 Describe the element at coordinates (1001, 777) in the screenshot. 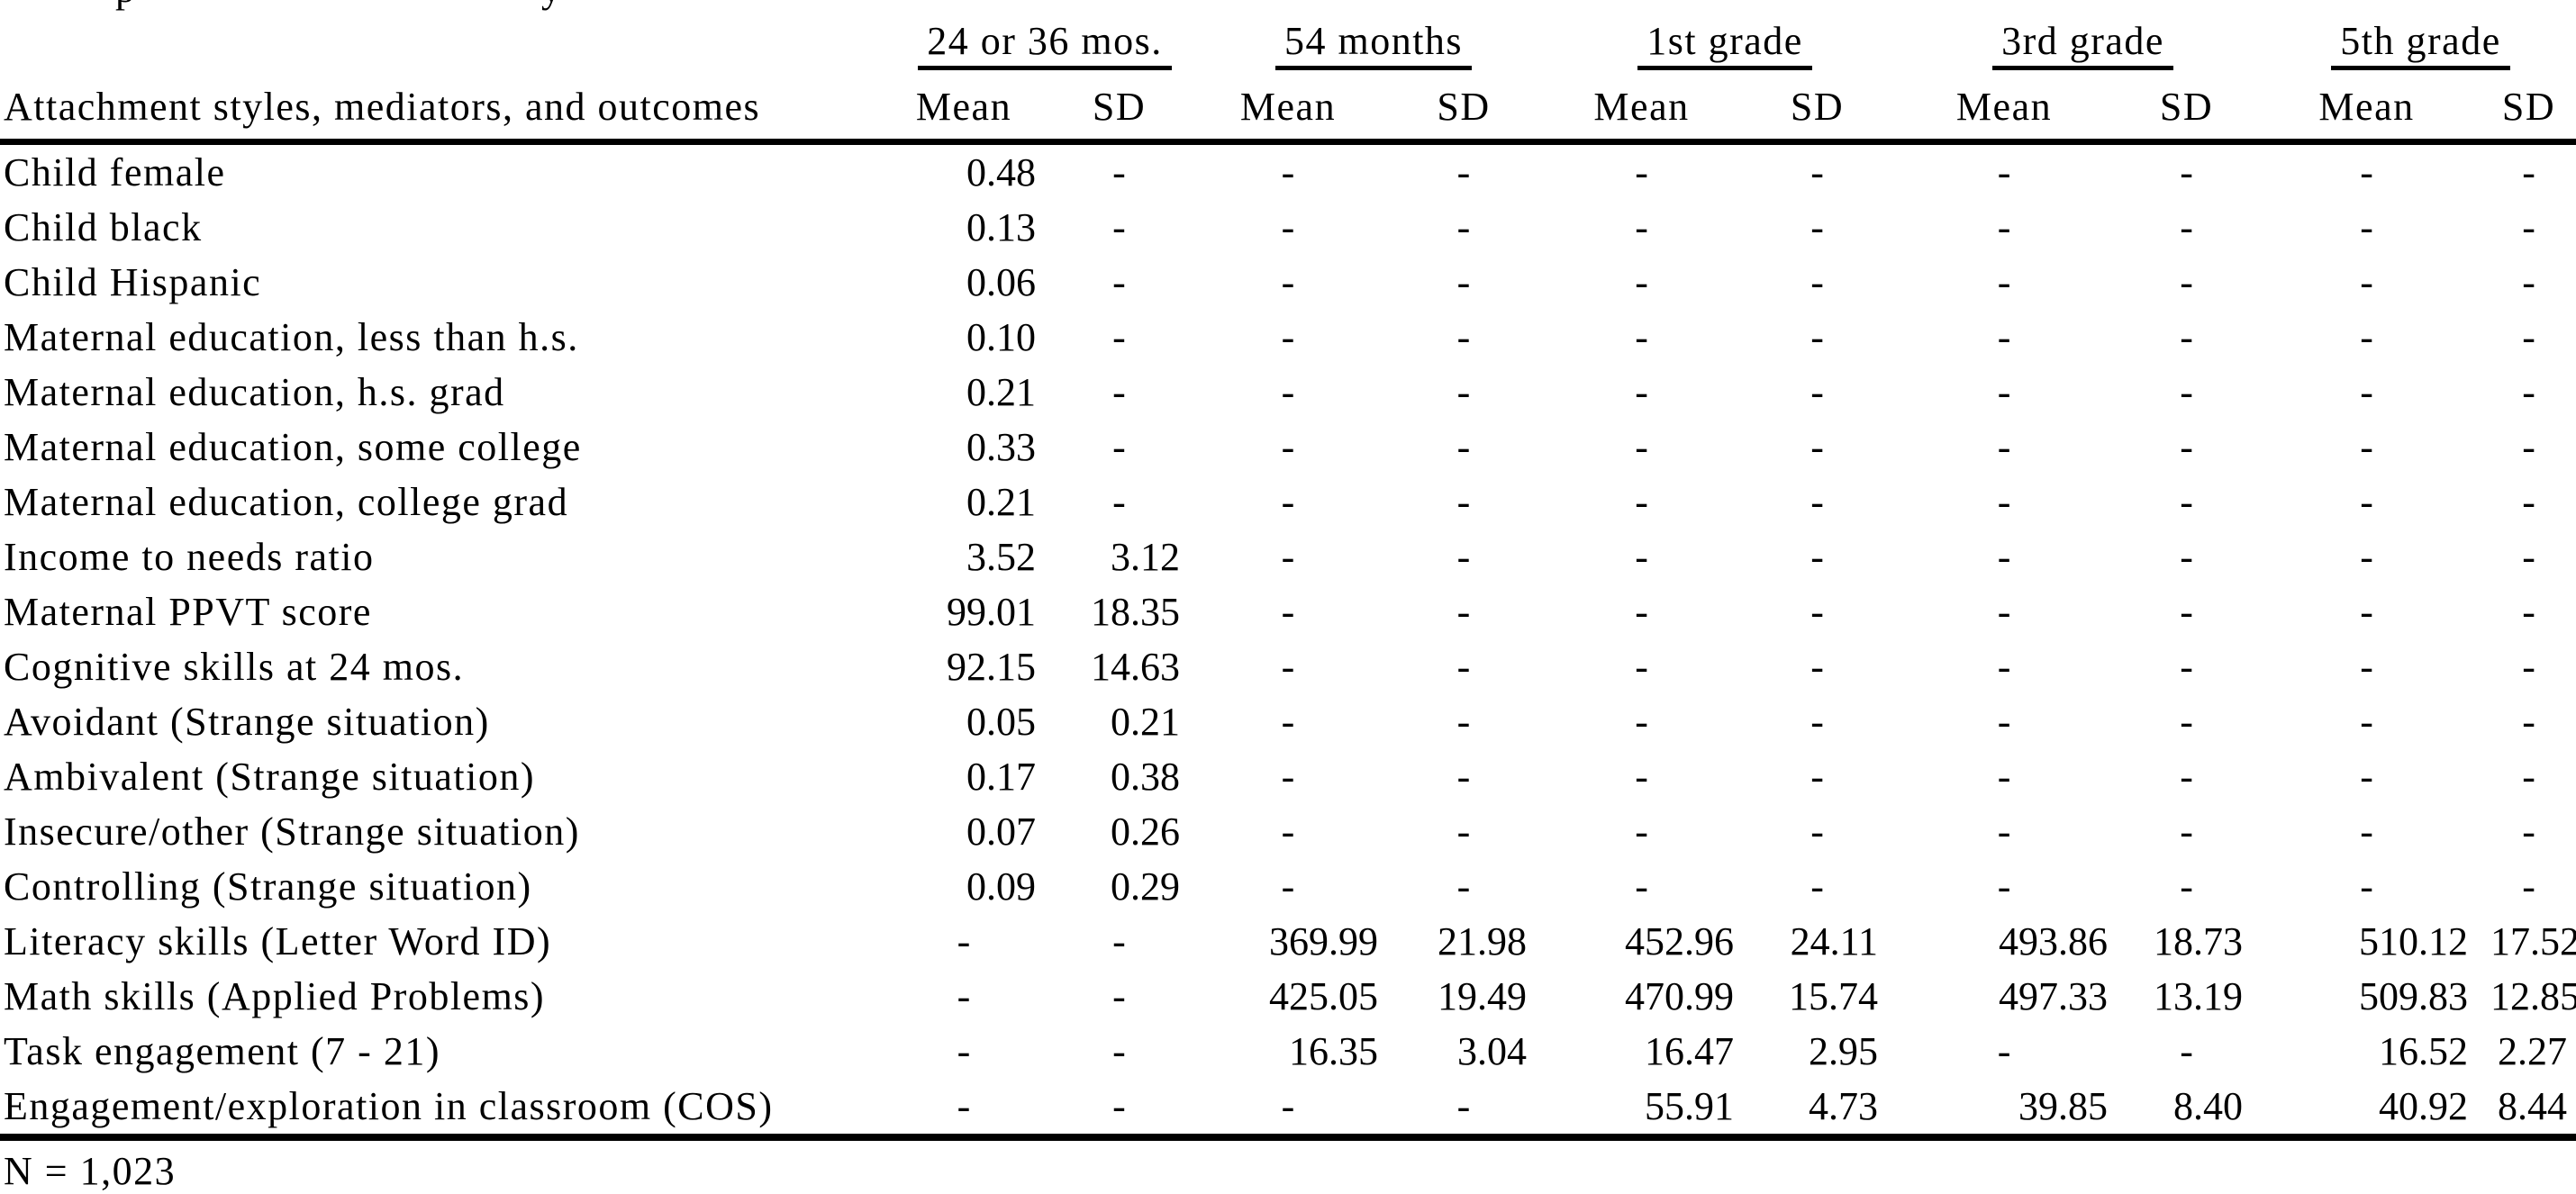

I see `mean-cell: 0.17` at that location.